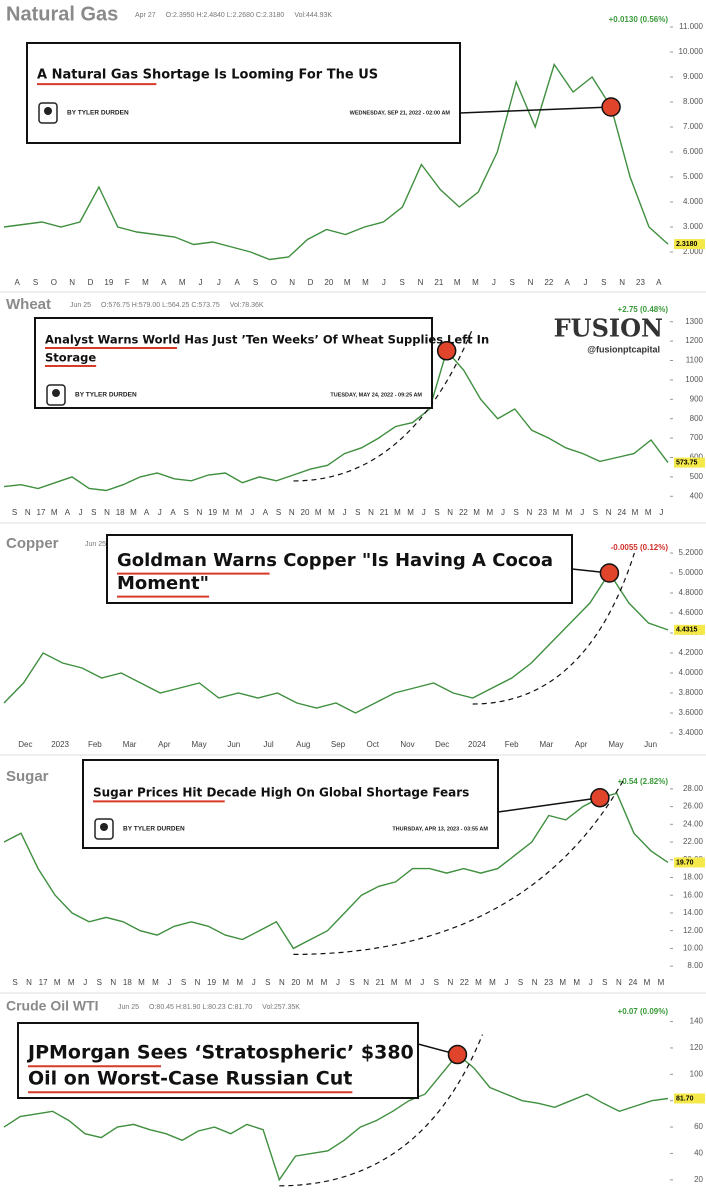  Describe the element at coordinates (693, 877) in the screenshot. I see `y-tick-label: 18.00` at that location.